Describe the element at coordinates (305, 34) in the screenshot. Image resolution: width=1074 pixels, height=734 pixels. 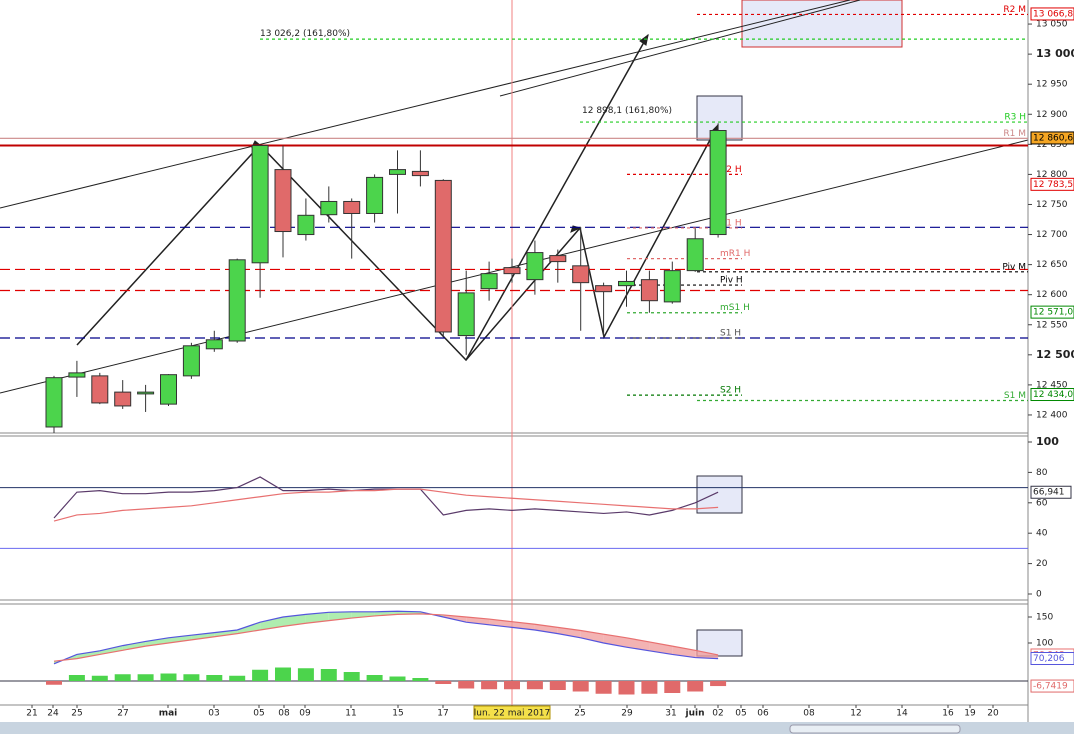
I see `annotation: 13 026,2 (161,80%)` at that location.